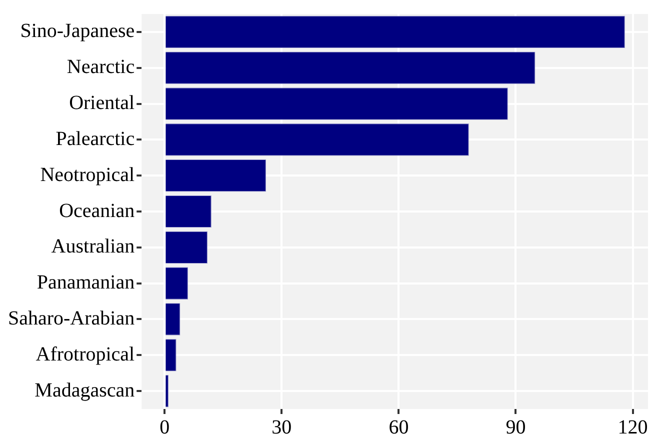 Image resolution: width=652 pixels, height=444 pixels. What do you see at coordinates (102, 103) in the screenshot?
I see `y-tick-label: Oriental` at bounding box center [102, 103].